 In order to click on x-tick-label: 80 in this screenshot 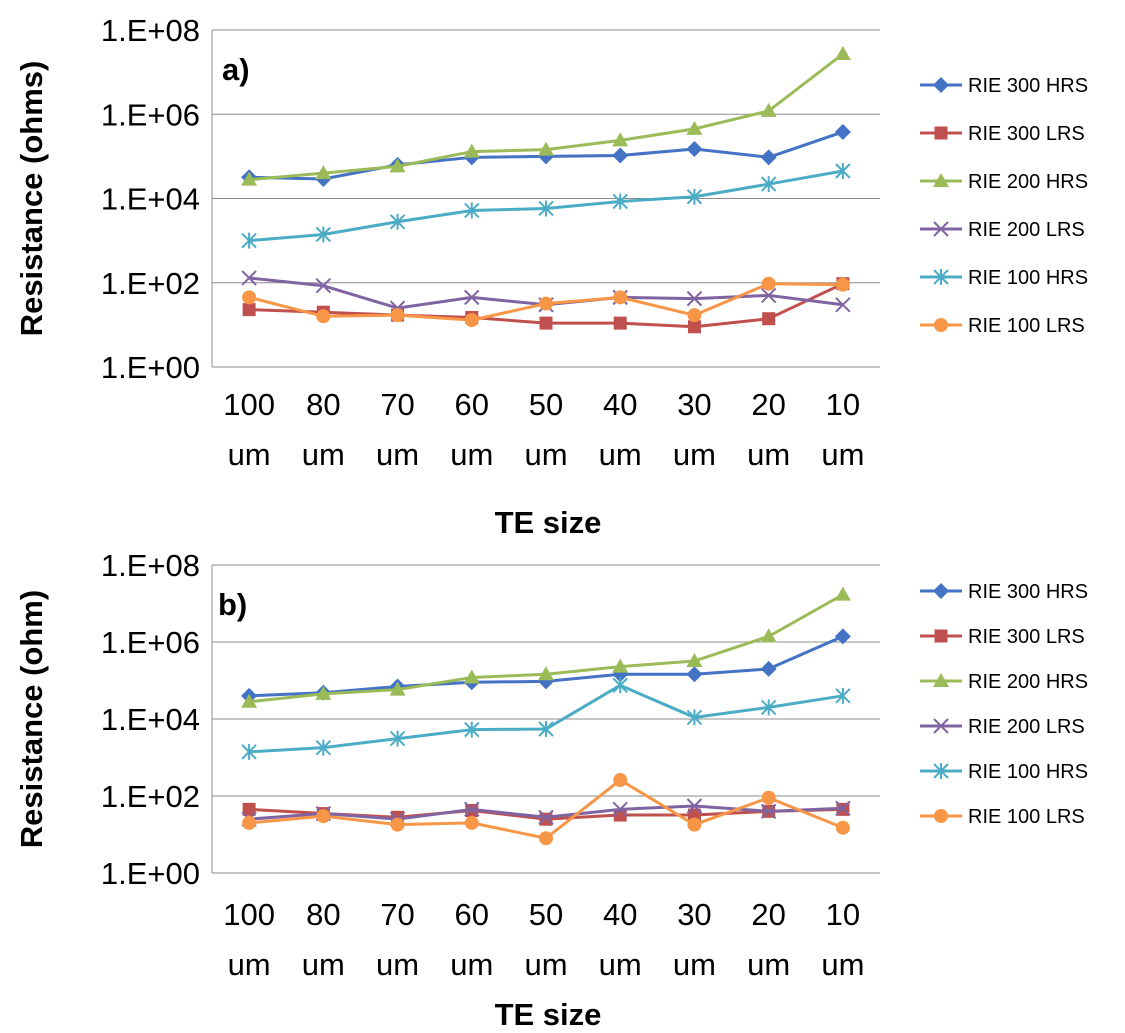, I will do `click(323, 404)`.